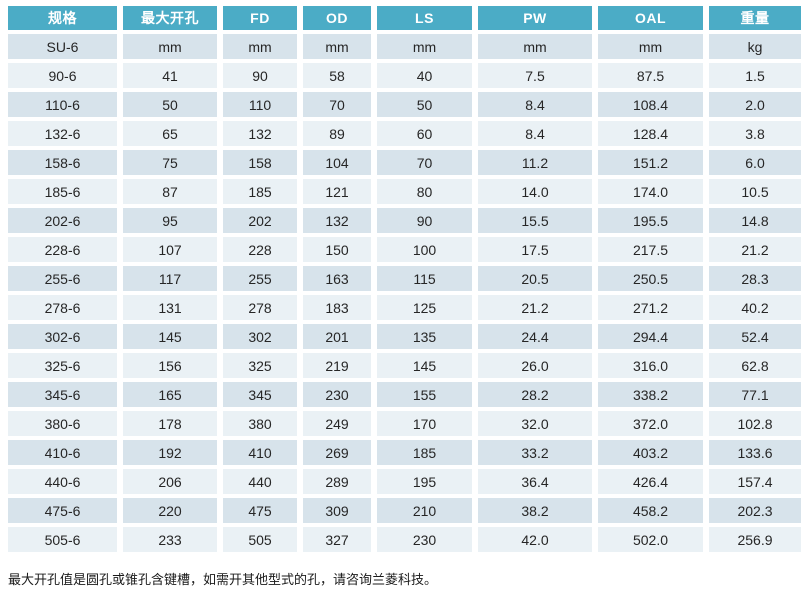 This screenshot has width=811, height=595. What do you see at coordinates (424, 394) in the screenshot?
I see `cell-ls: 155` at bounding box center [424, 394].